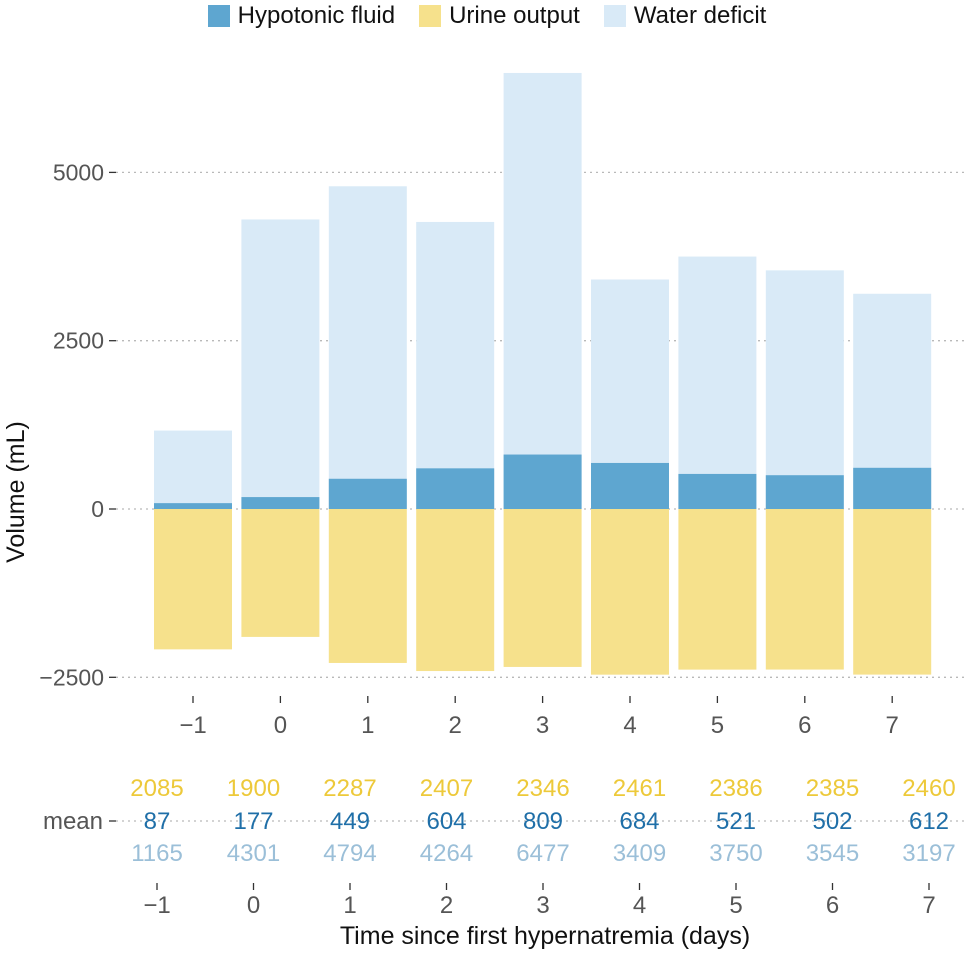 The width and height of the screenshot is (974, 956). I want to click on x-axis-title: Time since first hypernatremia (days), so click(545, 936).